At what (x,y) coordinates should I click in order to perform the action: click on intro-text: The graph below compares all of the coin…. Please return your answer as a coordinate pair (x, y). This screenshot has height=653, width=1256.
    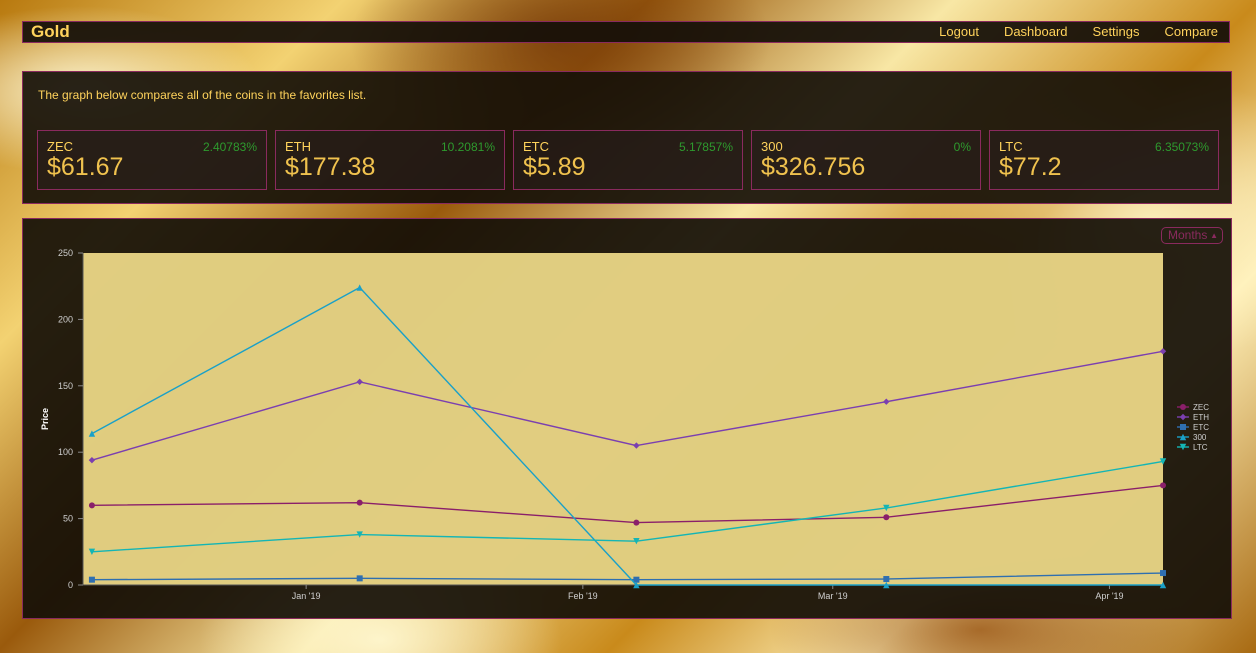
    Looking at the image, I should click on (202, 95).